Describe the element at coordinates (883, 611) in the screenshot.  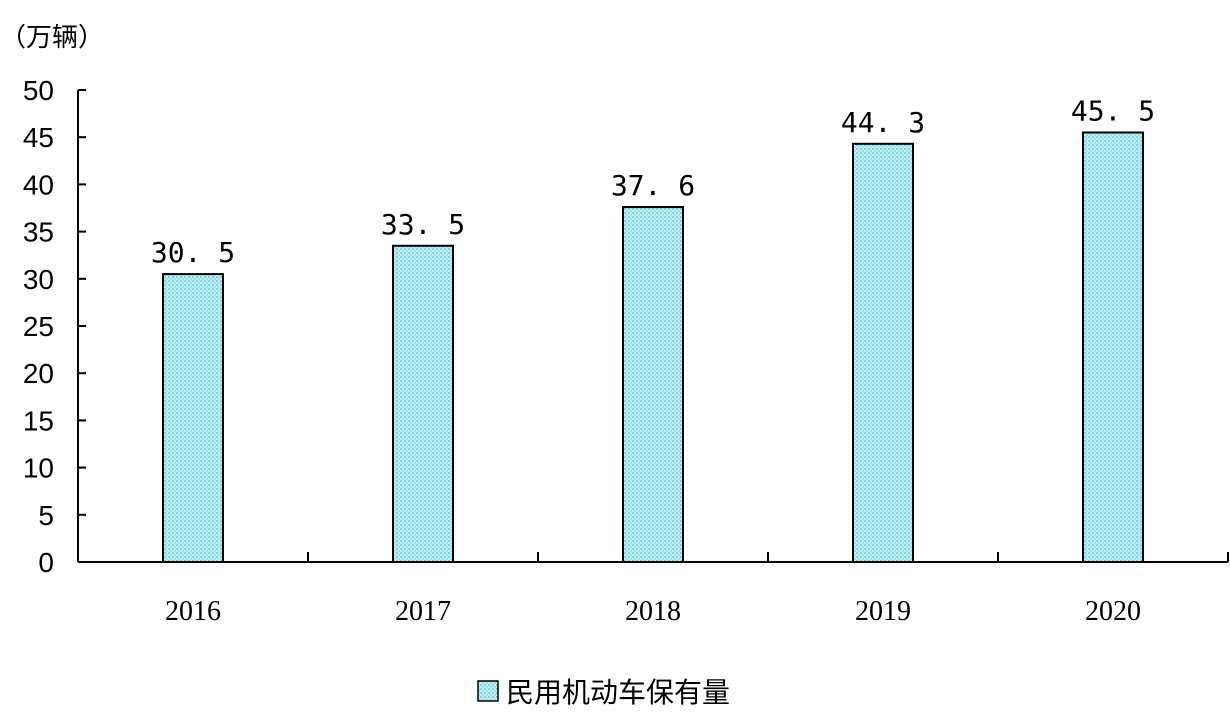
I see `x-tick-label-2019: 2019` at that location.